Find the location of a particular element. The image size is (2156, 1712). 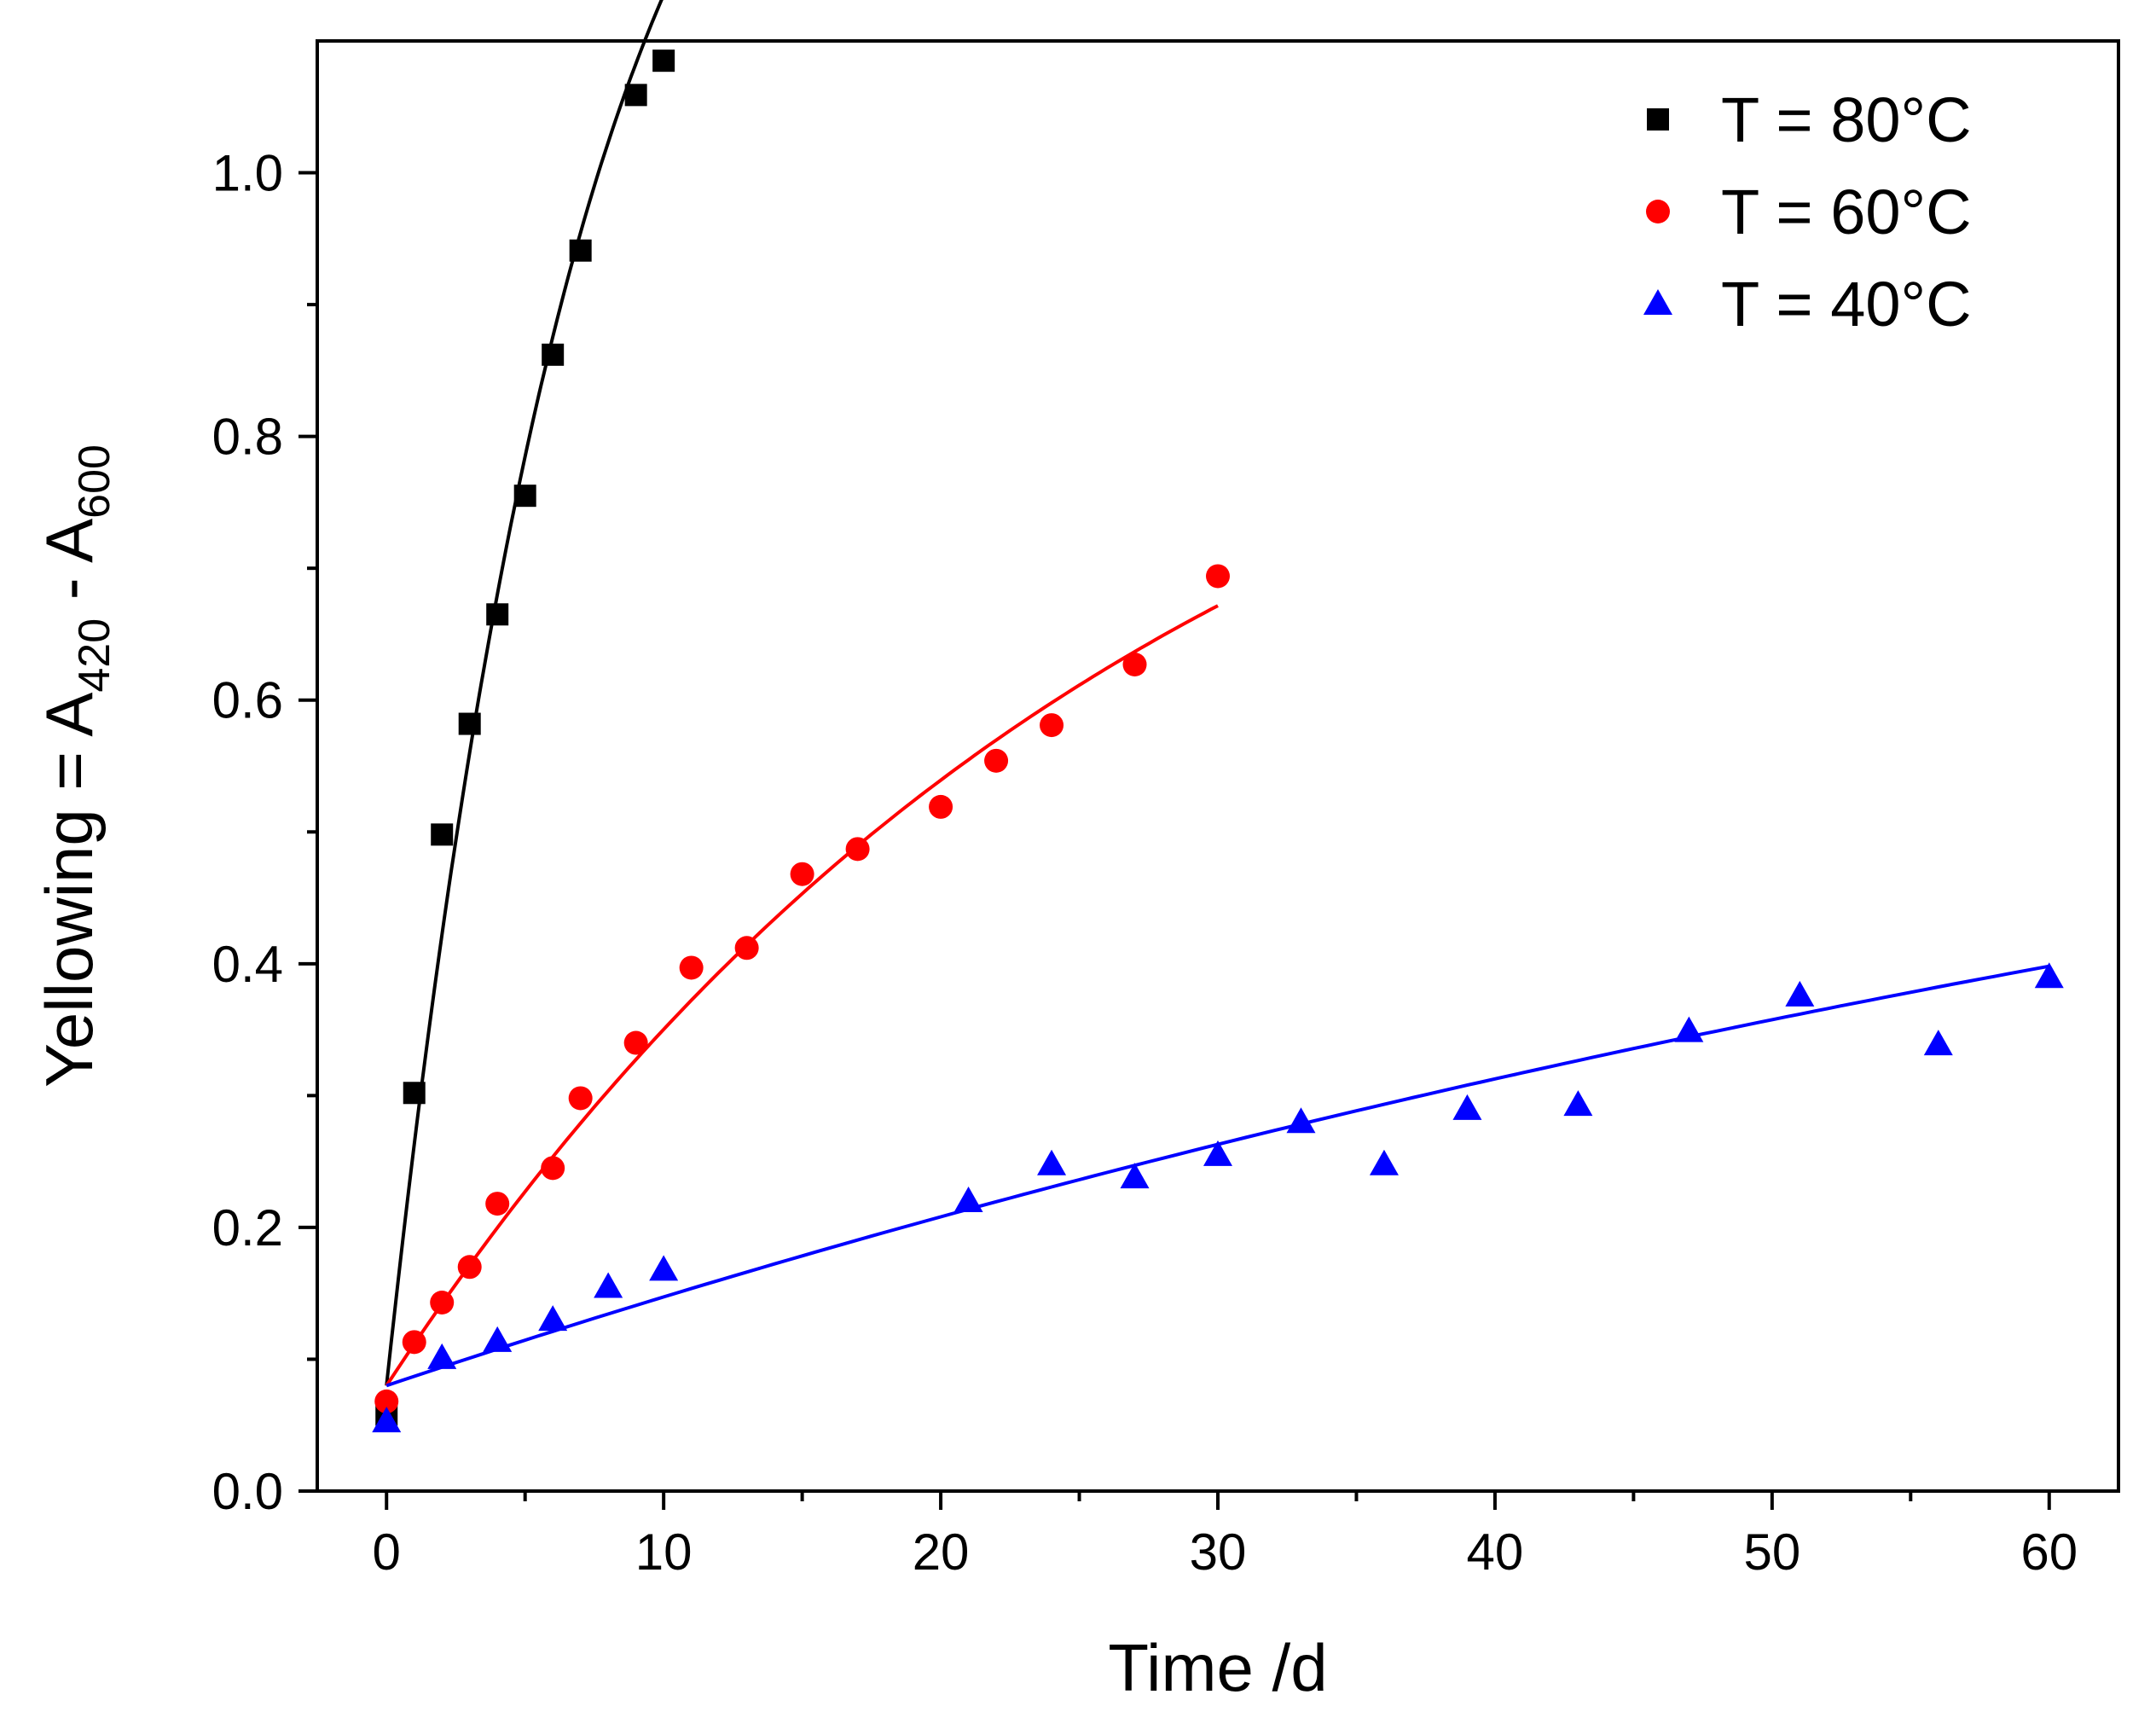

legend-label: T = 40°C is located at coordinates (1846, 304).